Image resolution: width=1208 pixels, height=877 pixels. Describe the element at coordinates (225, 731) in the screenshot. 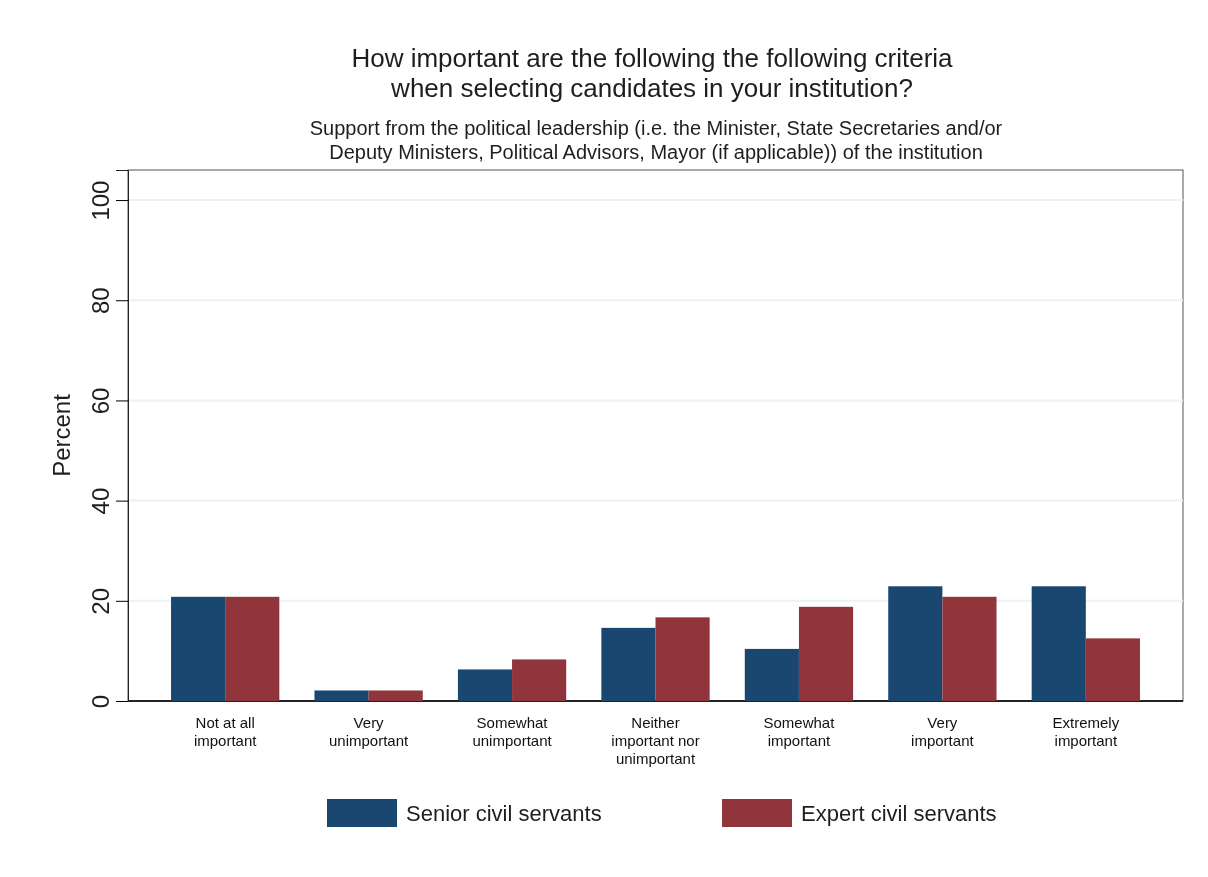

I see `x-tick-label: Not at all important` at that location.